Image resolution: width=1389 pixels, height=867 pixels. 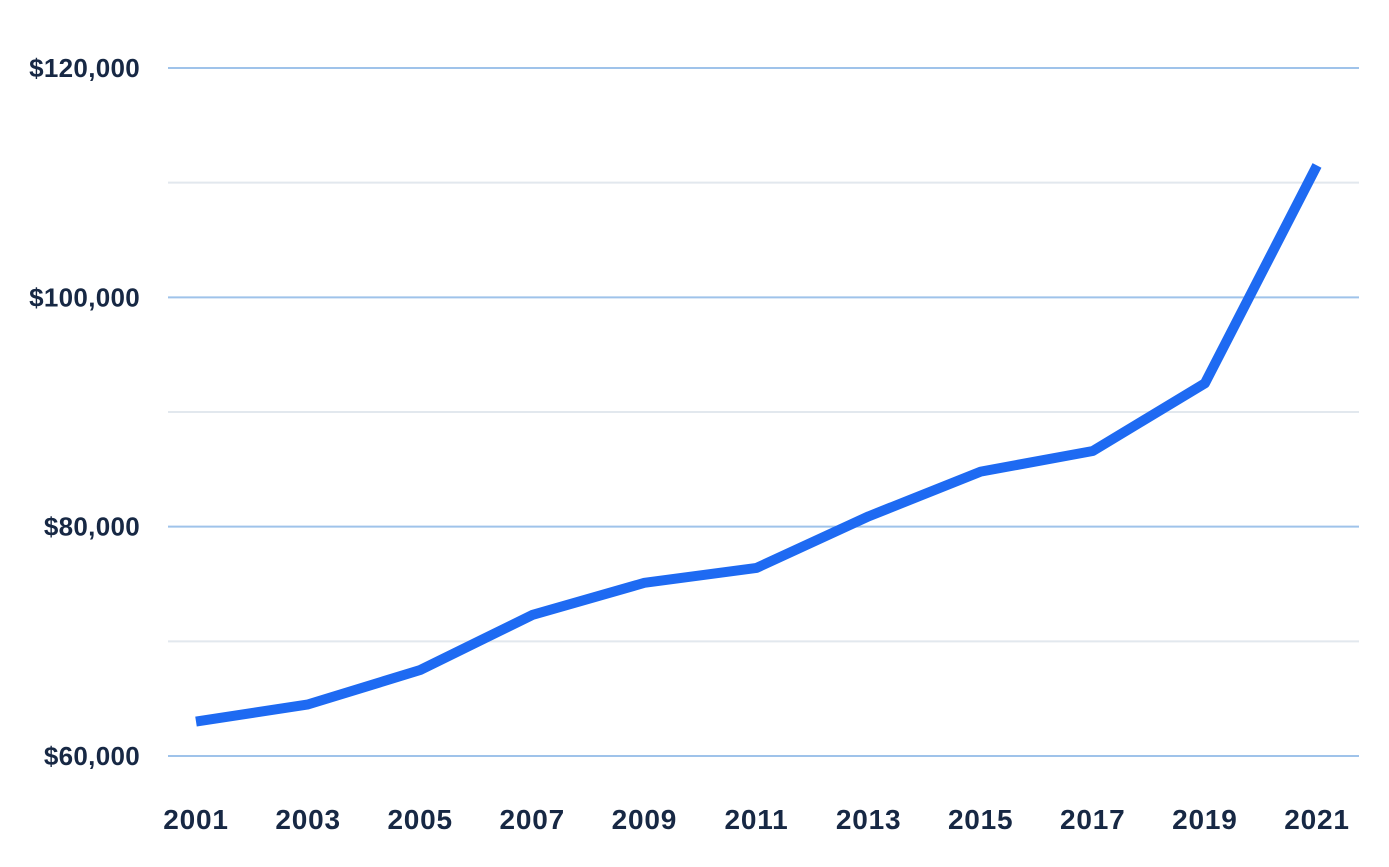 What do you see at coordinates (981, 819) in the screenshot?
I see `x-axis-tick-label: 2015` at bounding box center [981, 819].